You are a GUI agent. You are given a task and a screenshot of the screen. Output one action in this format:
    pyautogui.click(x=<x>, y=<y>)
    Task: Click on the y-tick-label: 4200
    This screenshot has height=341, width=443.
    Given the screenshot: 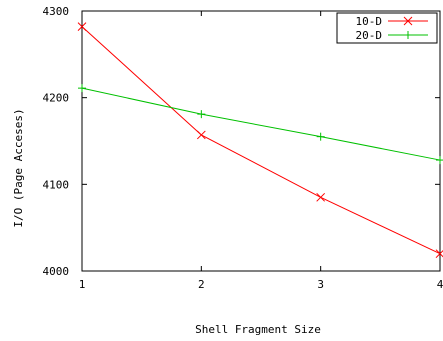 What is the action you would take?
    pyautogui.click(x=56, y=98)
    